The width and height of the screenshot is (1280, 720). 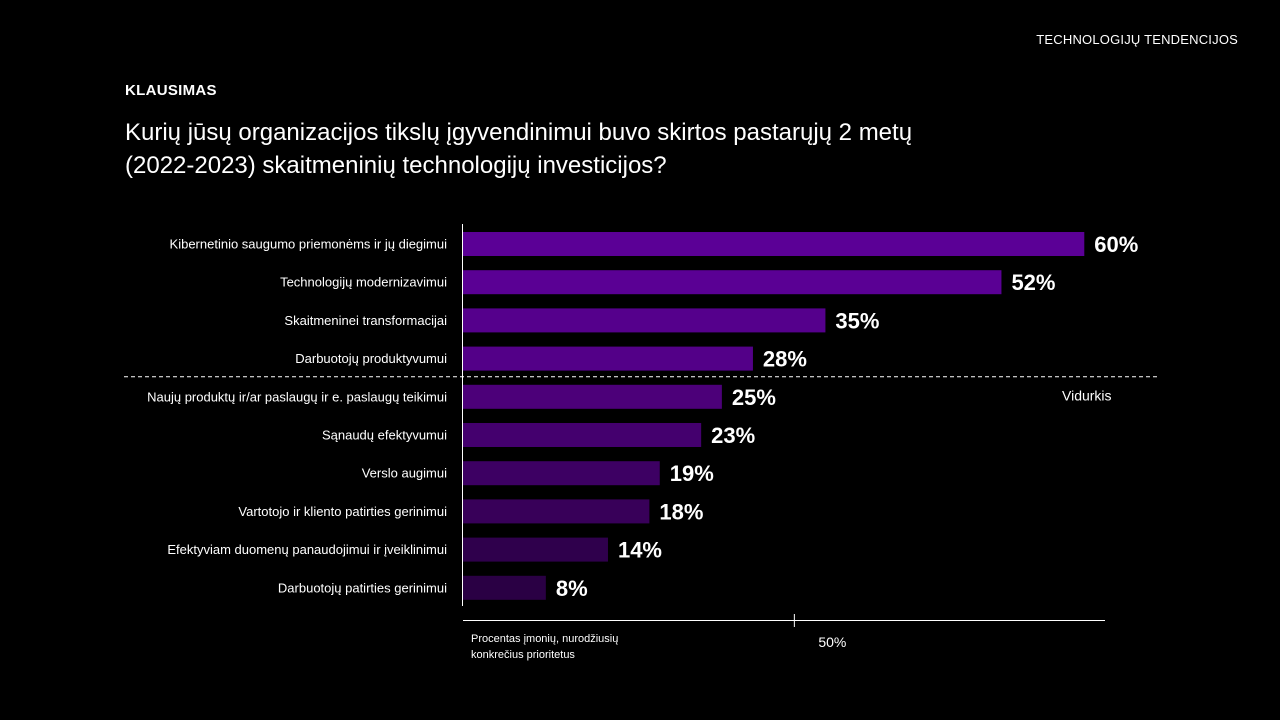 What do you see at coordinates (371, 358) in the screenshot?
I see `category-label-4: Darbuotojų produktyvumui` at bounding box center [371, 358].